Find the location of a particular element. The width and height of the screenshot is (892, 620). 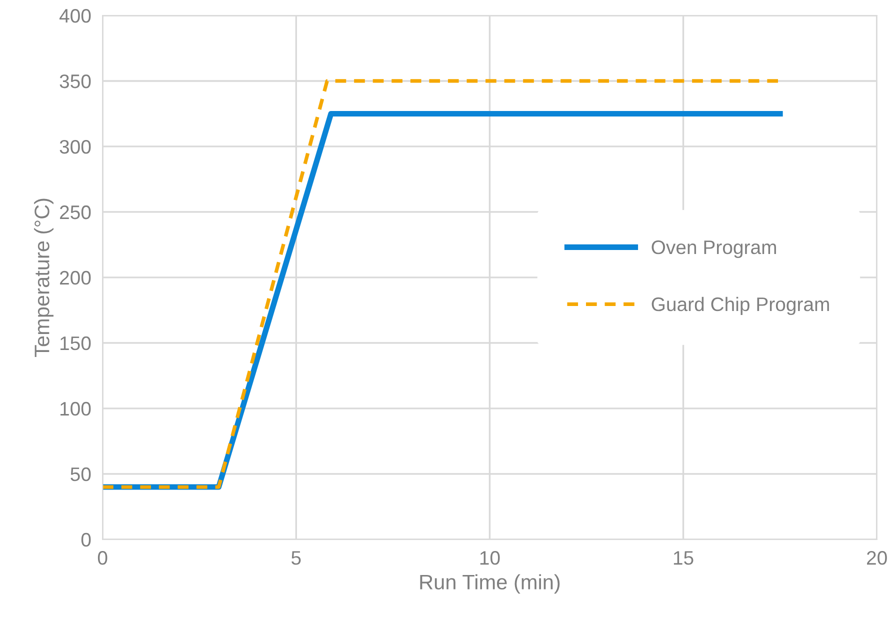

x-tick-label: 20 is located at coordinates (877, 558).